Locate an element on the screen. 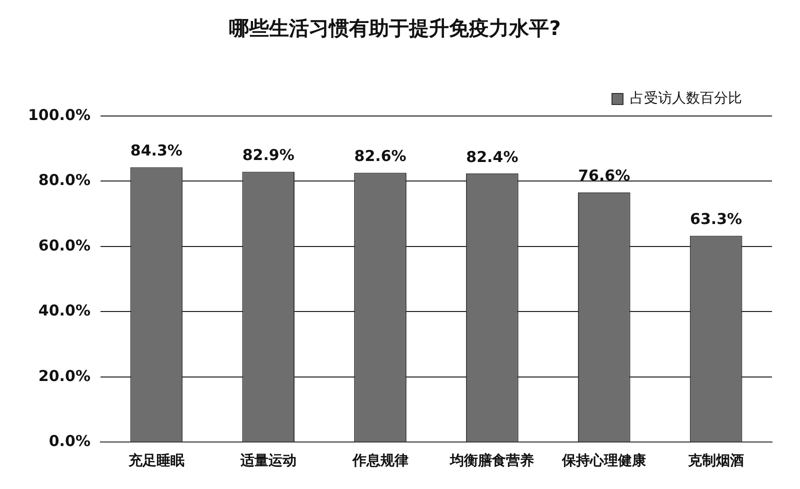  y-tick-label: 60.0% is located at coordinates (64, 245).